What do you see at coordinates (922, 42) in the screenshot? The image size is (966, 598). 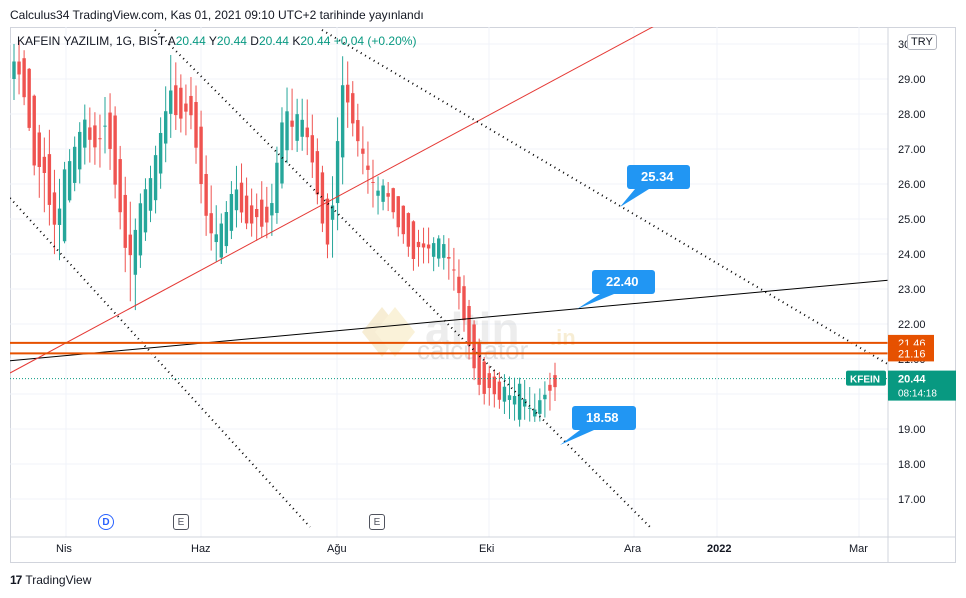 I see `currency-badge: TRY` at bounding box center [922, 42].